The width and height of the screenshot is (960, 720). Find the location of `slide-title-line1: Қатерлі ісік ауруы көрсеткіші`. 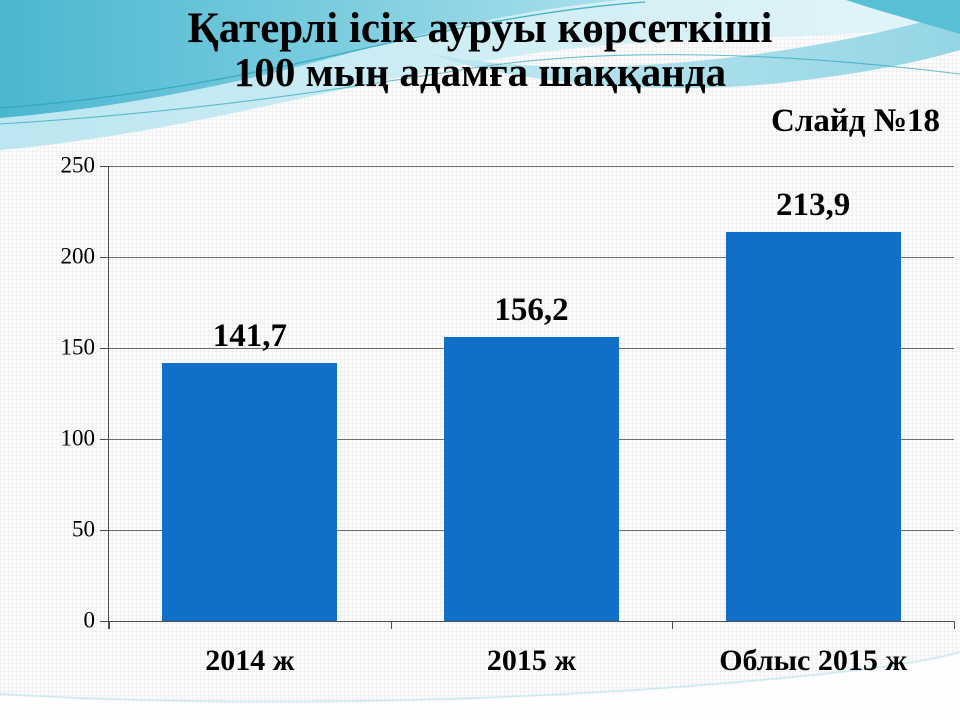

slide-title-line1: Қатерлі ісік ауруы көрсеткіші is located at coordinates (480, 28).